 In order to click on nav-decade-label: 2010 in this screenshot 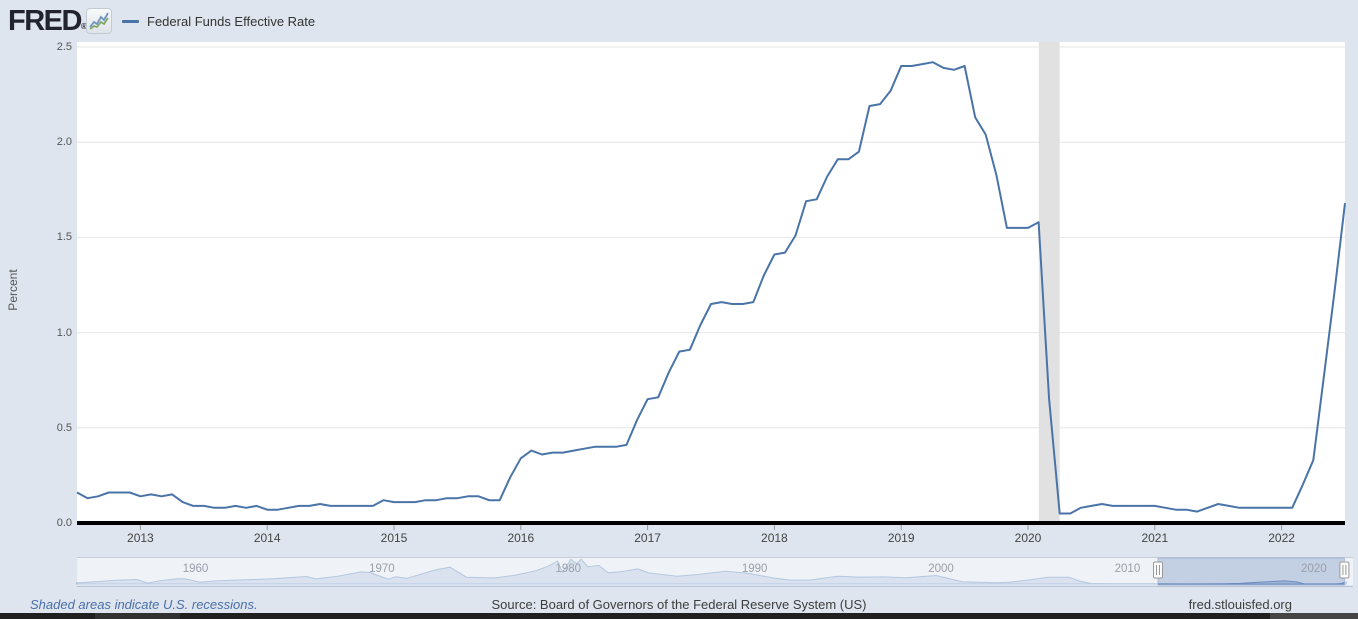, I will do `click(1127, 569)`.